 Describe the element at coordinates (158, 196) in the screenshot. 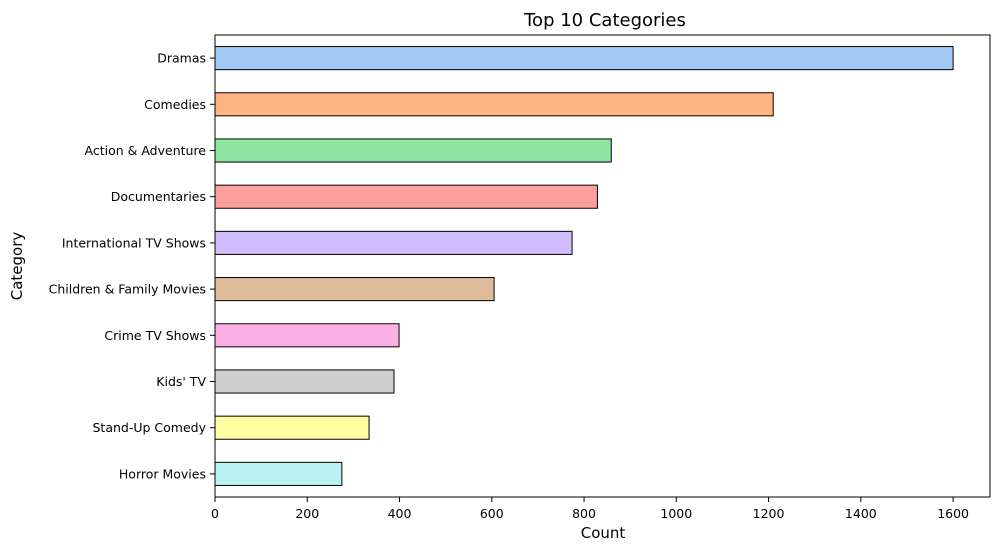

I see `y-tick-label: Documentaries` at that location.